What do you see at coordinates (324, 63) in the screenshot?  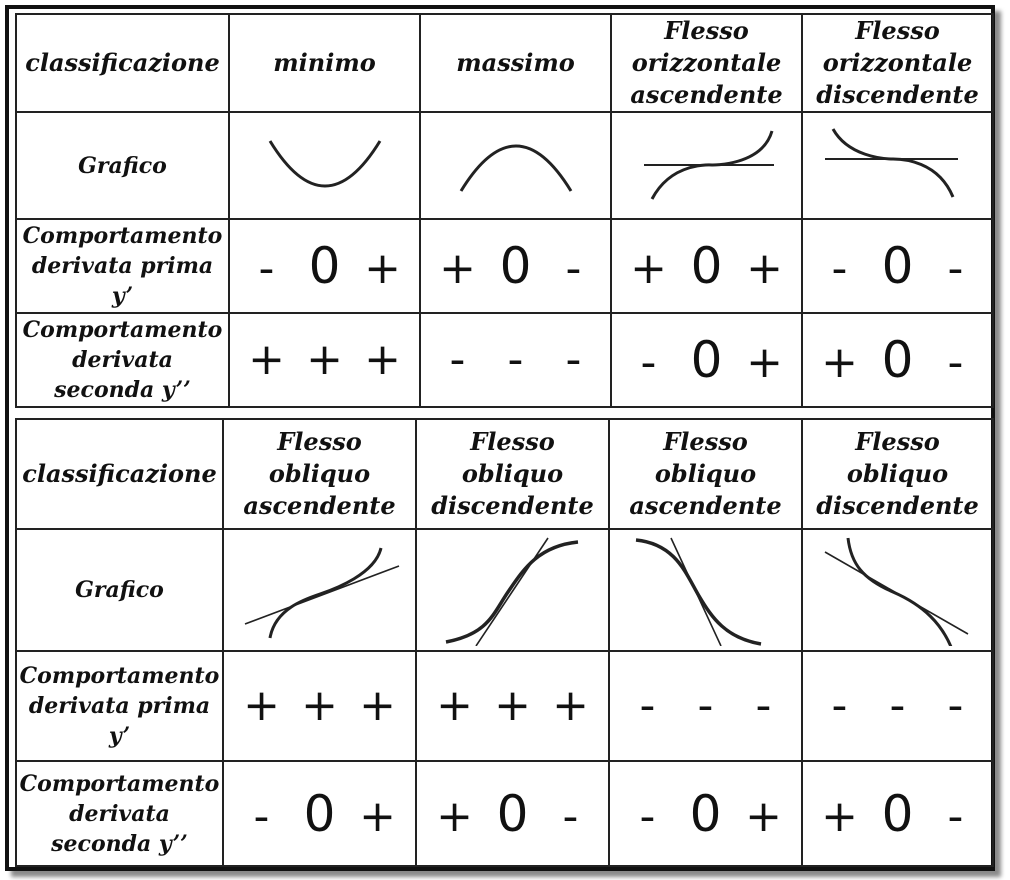 I see `column-header: minimo` at bounding box center [324, 63].